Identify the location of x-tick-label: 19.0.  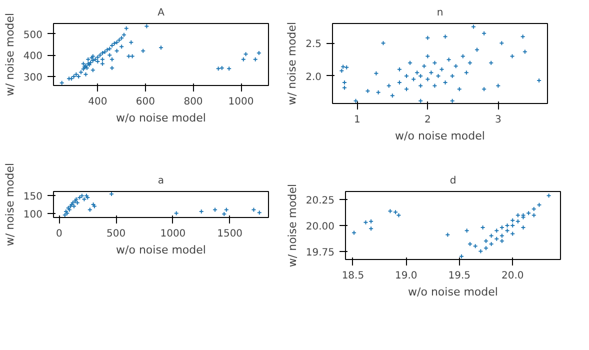
(406, 276).